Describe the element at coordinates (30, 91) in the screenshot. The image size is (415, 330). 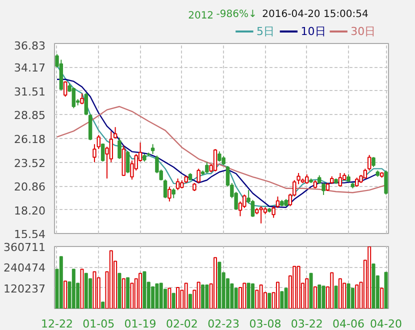
I see `y-tick-label: 31.51` at that location.